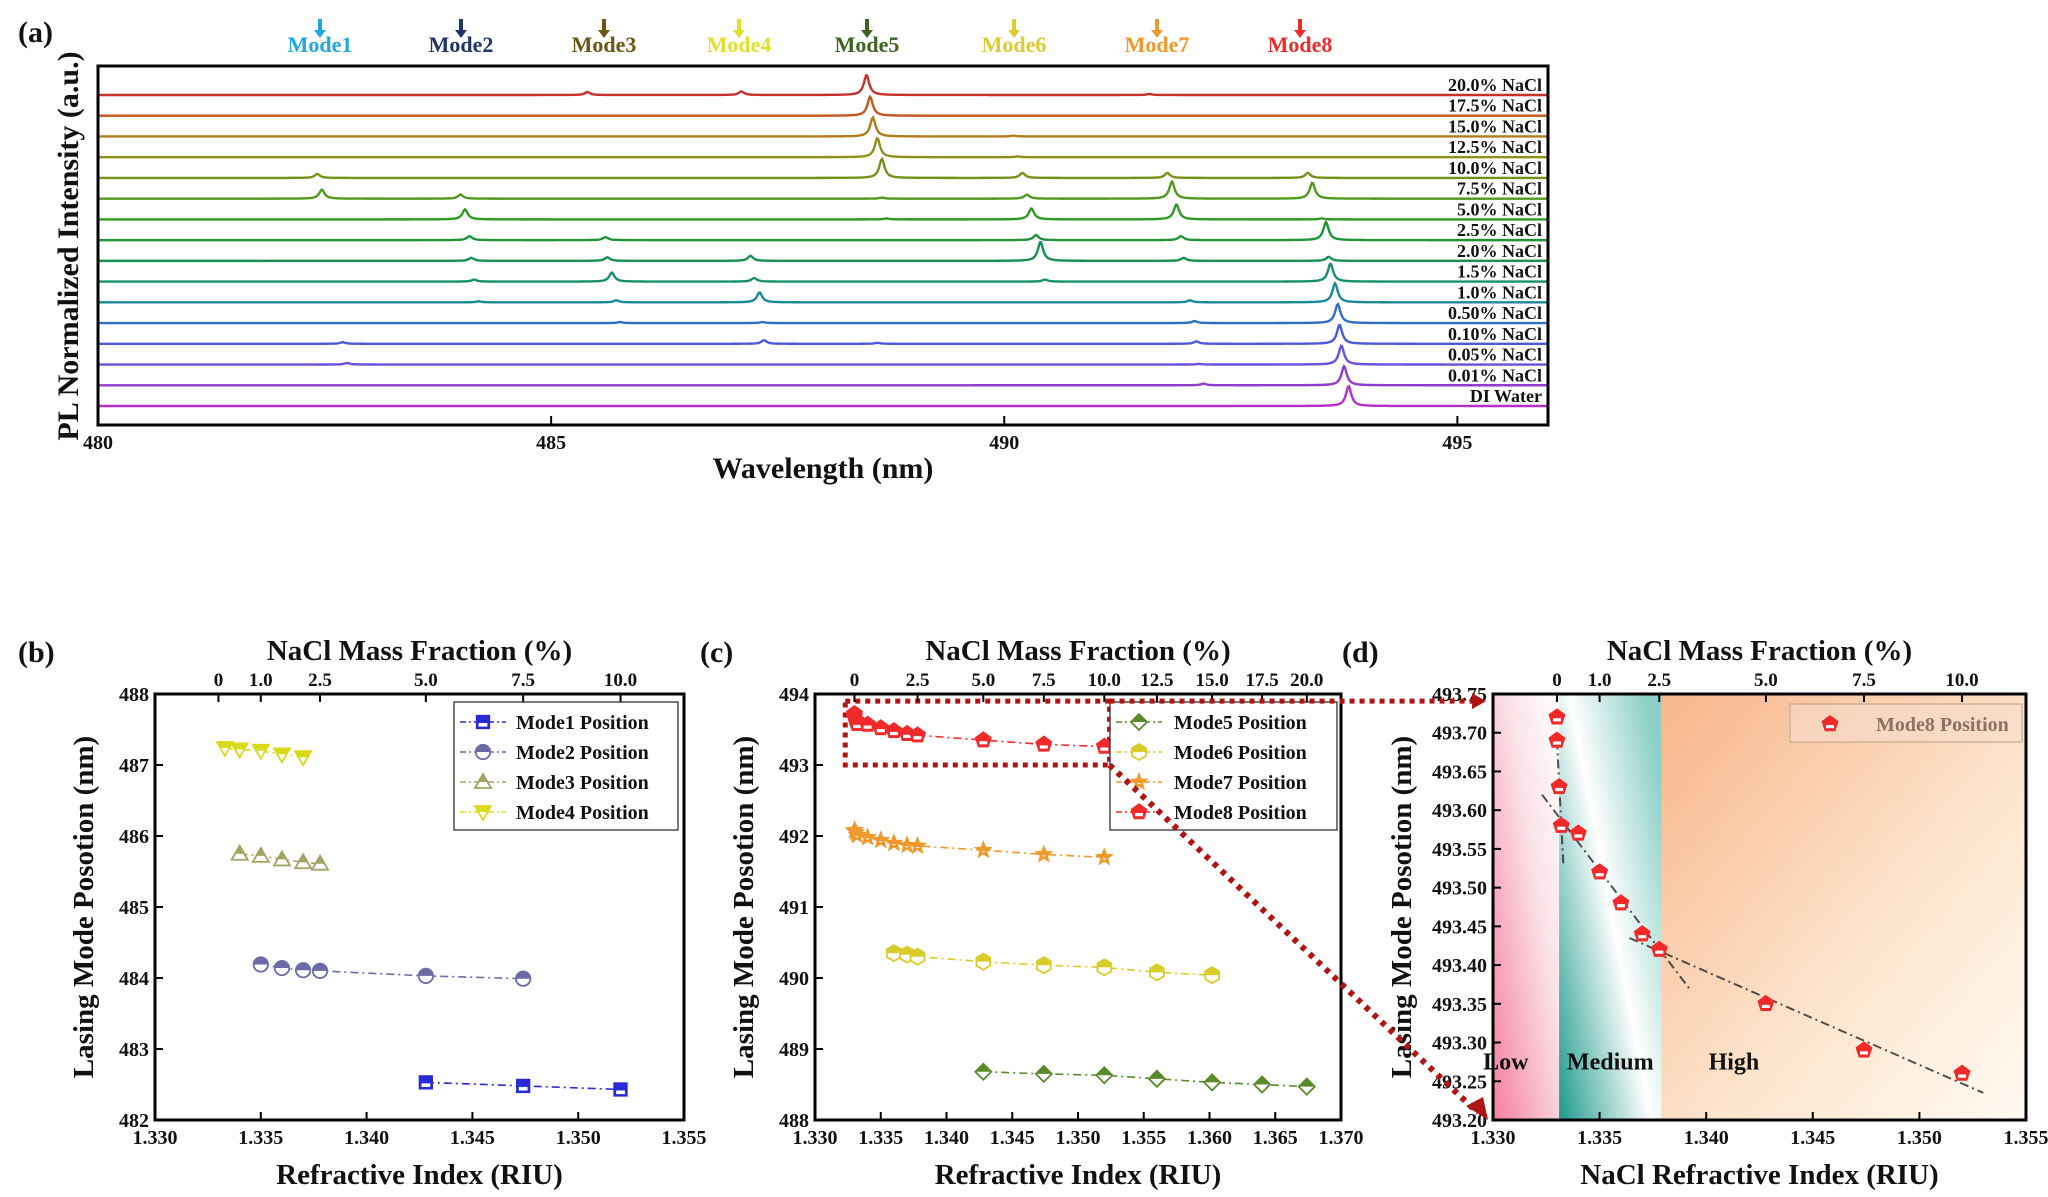 The height and width of the screenshot is (1197, 2048). I want to click on y-tick-label: 488, so click(134, 695).